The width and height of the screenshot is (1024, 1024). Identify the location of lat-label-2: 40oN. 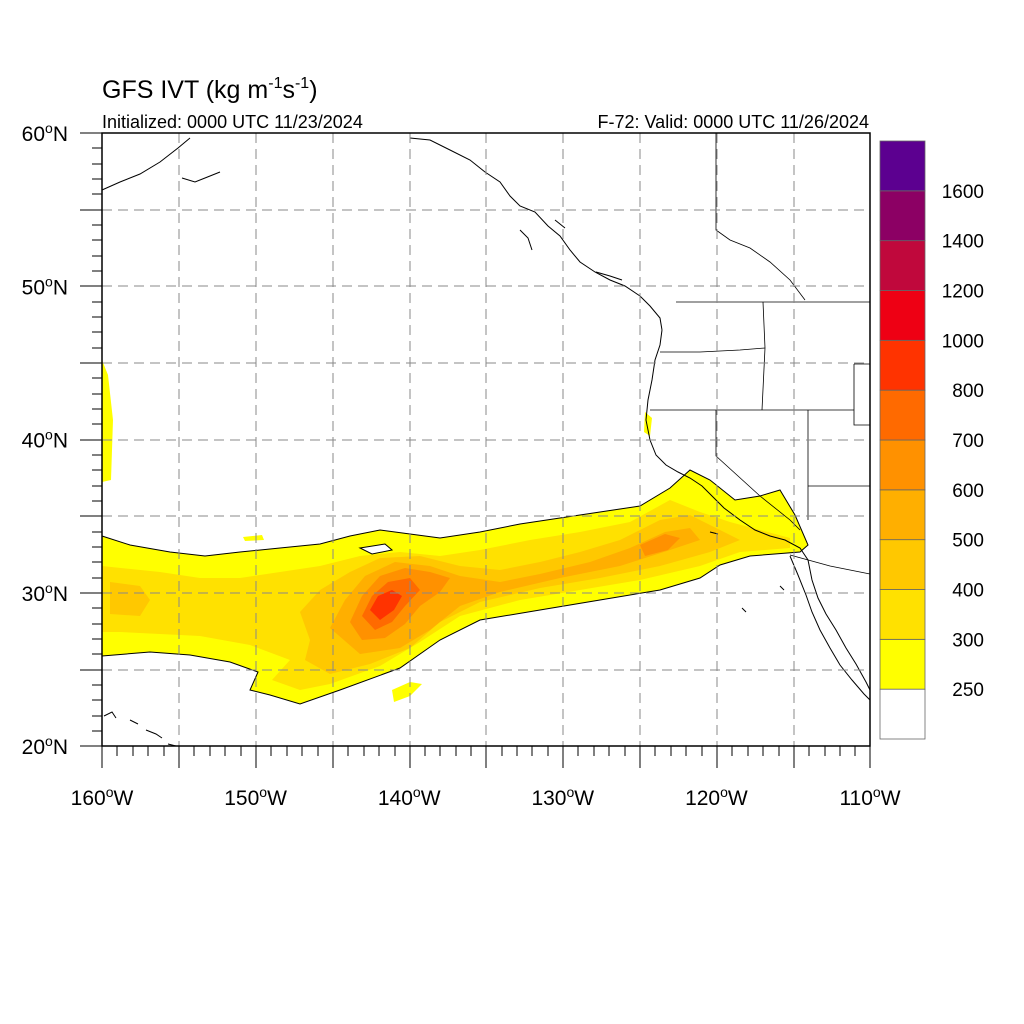
(45, 440).